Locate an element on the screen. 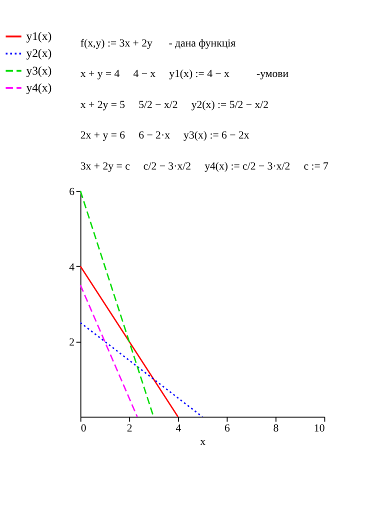  legend-label: y1(x) is located at coordinates (39, 37).